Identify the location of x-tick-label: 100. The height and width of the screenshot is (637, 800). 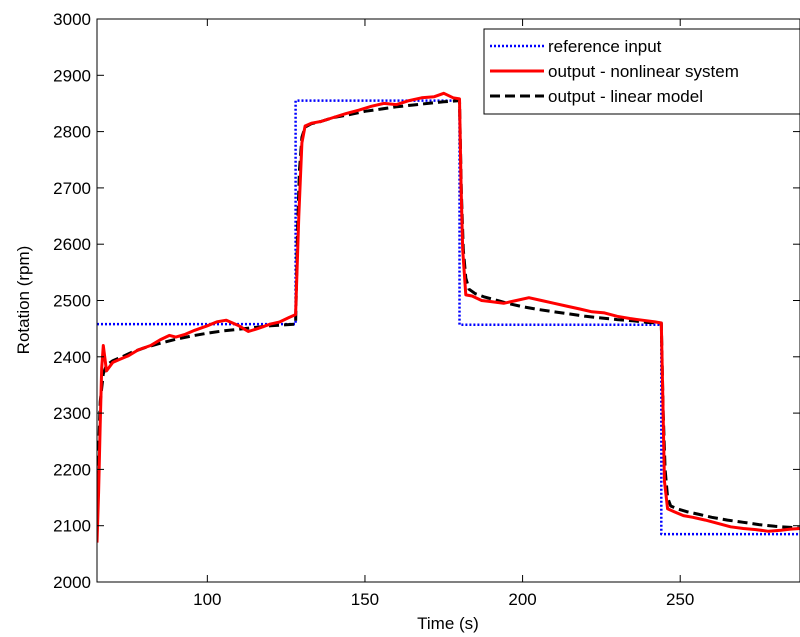
(207, 599).